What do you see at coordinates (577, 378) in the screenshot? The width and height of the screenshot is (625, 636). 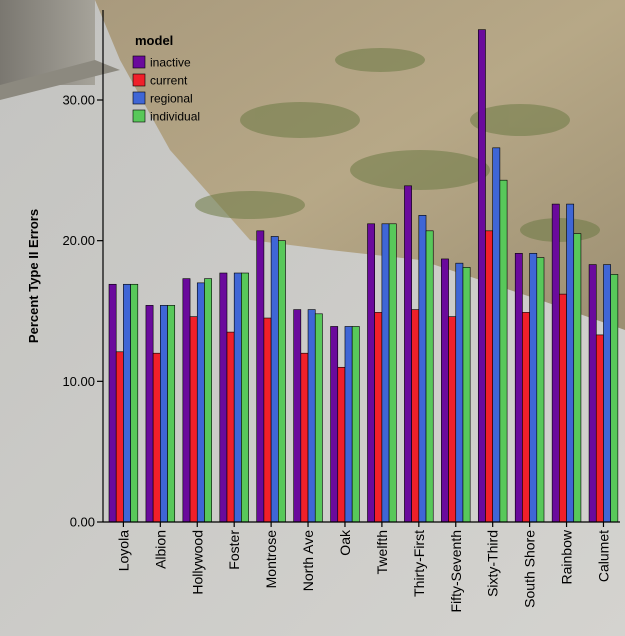 I see `bar-individual-rainbow` at bounding box center [577, 378].